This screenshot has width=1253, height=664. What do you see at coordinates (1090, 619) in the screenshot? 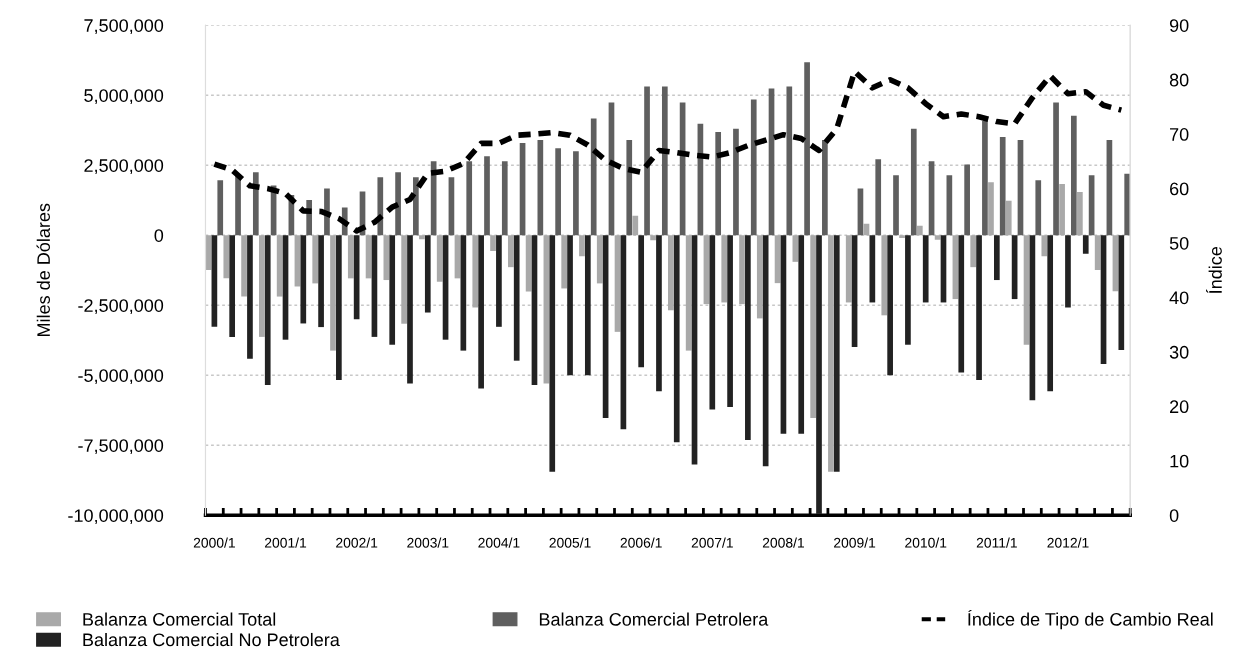
I see `legend-label: Índice de Tipo de Cambio Real` at bounding box center [1090, 619].